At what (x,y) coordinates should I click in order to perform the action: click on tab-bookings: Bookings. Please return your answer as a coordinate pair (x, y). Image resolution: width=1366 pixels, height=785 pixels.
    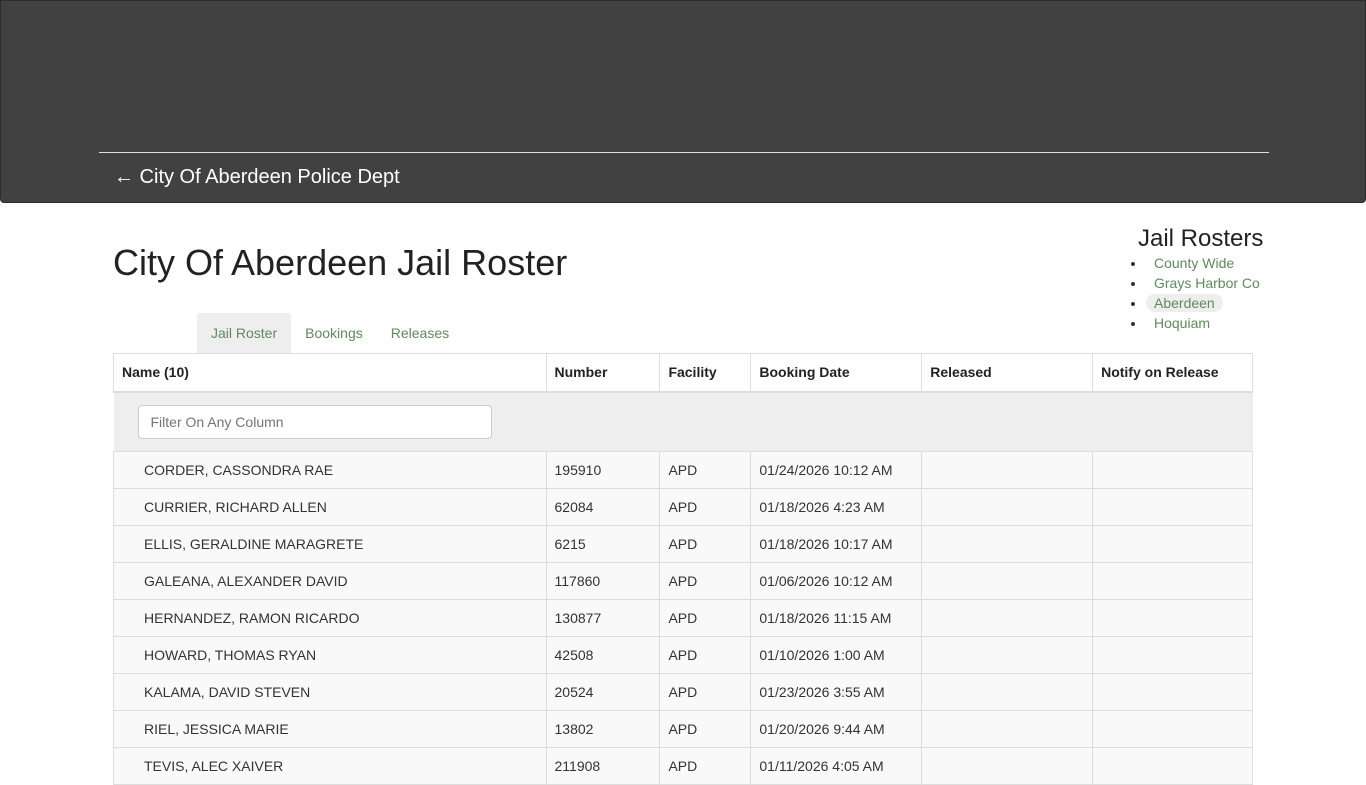
    Looking at the image, I should click on (334, 333).